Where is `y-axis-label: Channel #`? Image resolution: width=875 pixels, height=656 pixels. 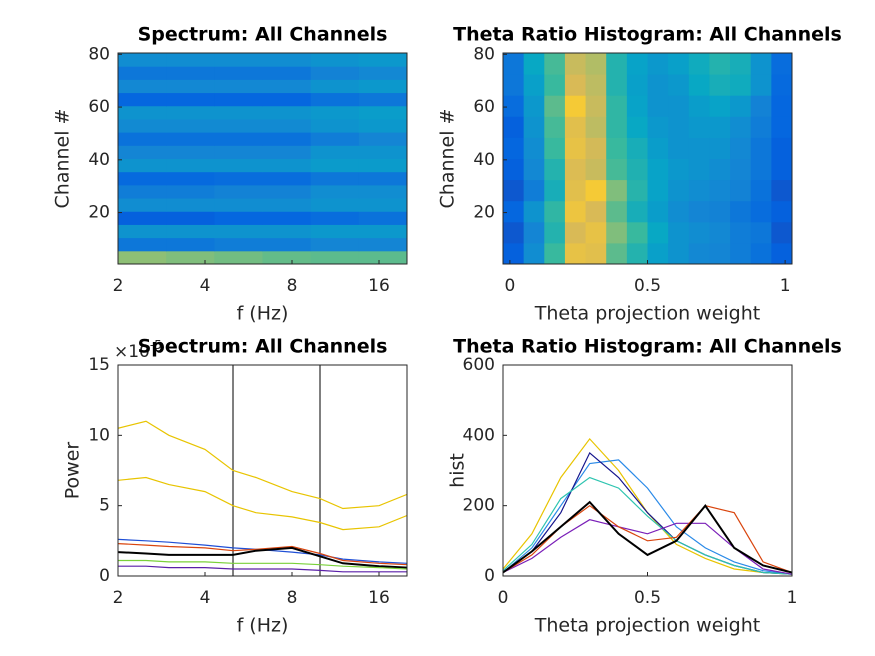 y-axis-label: Channel # is located at coordinates (448, 159).